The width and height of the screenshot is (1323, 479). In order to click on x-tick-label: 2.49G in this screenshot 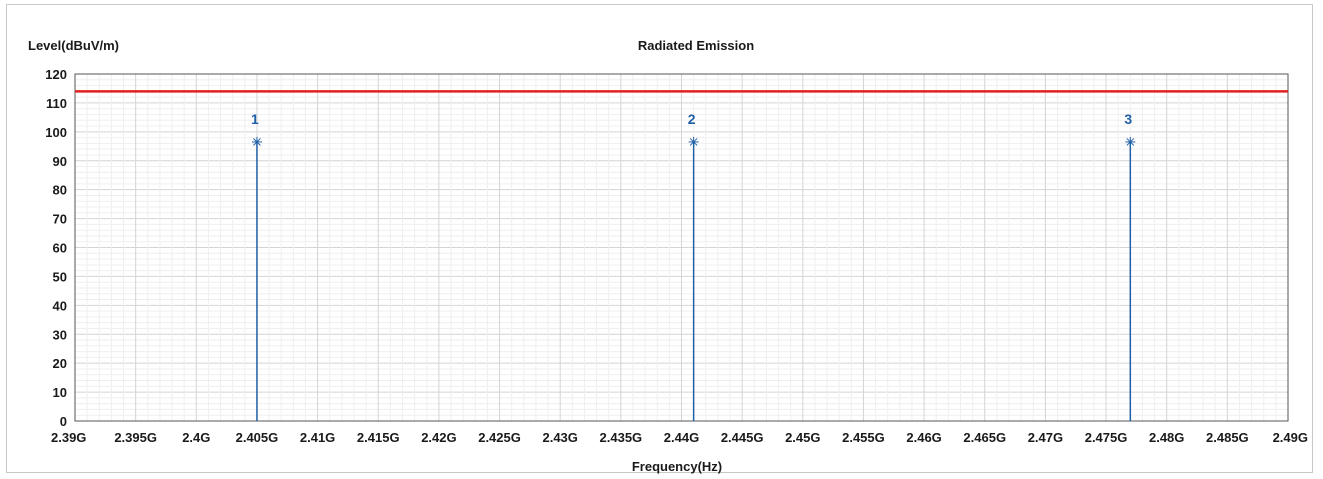, I will do `click(1290, 437)`.